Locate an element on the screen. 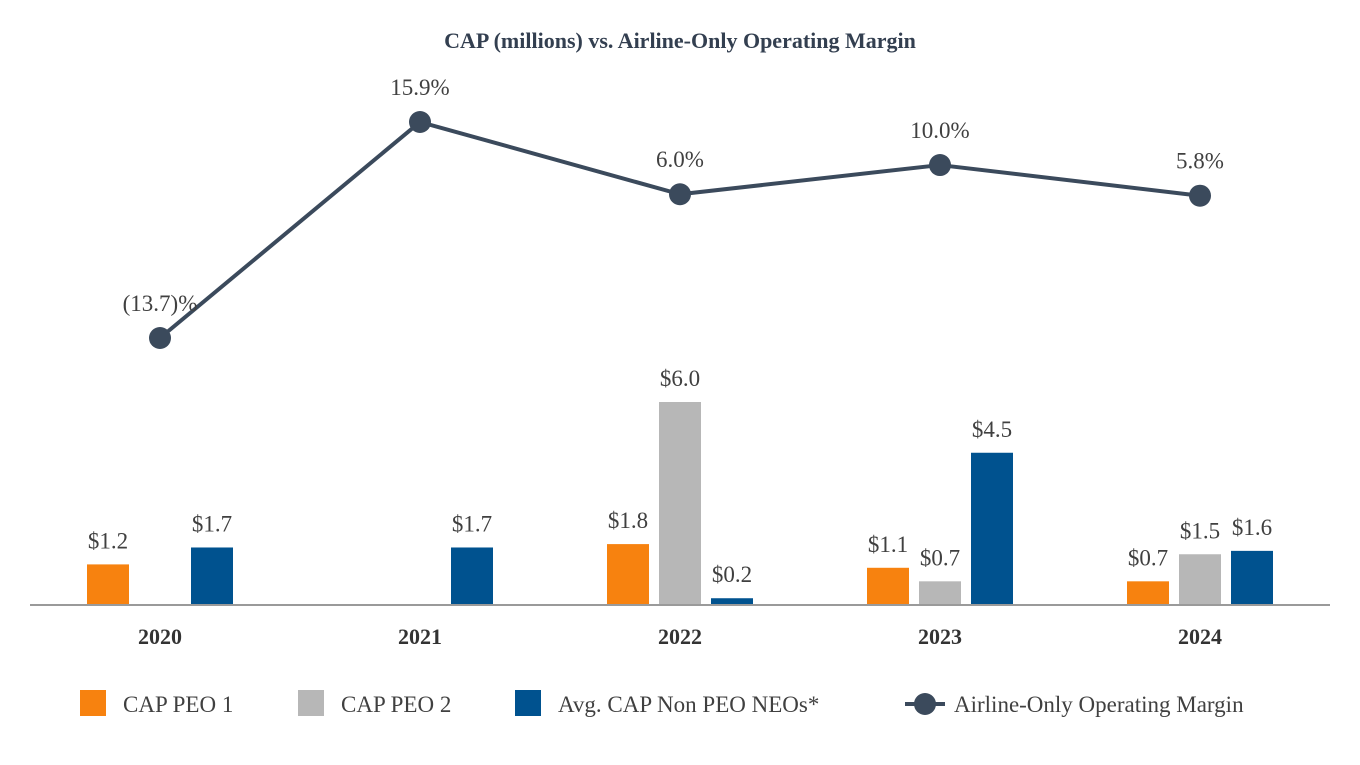 The image size is (1360, 765). legend-label: Avg. CAP Non PEO NEOs* is located at coordinates (688, 704).